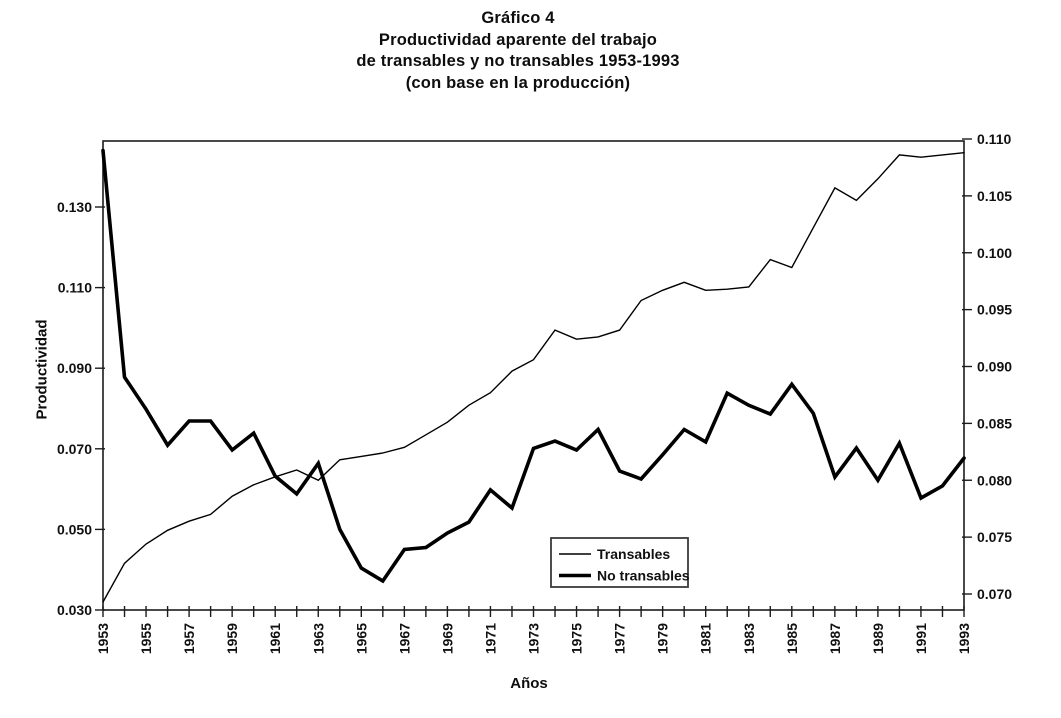 The image size is (1061, 718). I want to click on left-axis-tick-label: 0.090, so click(74, 368).